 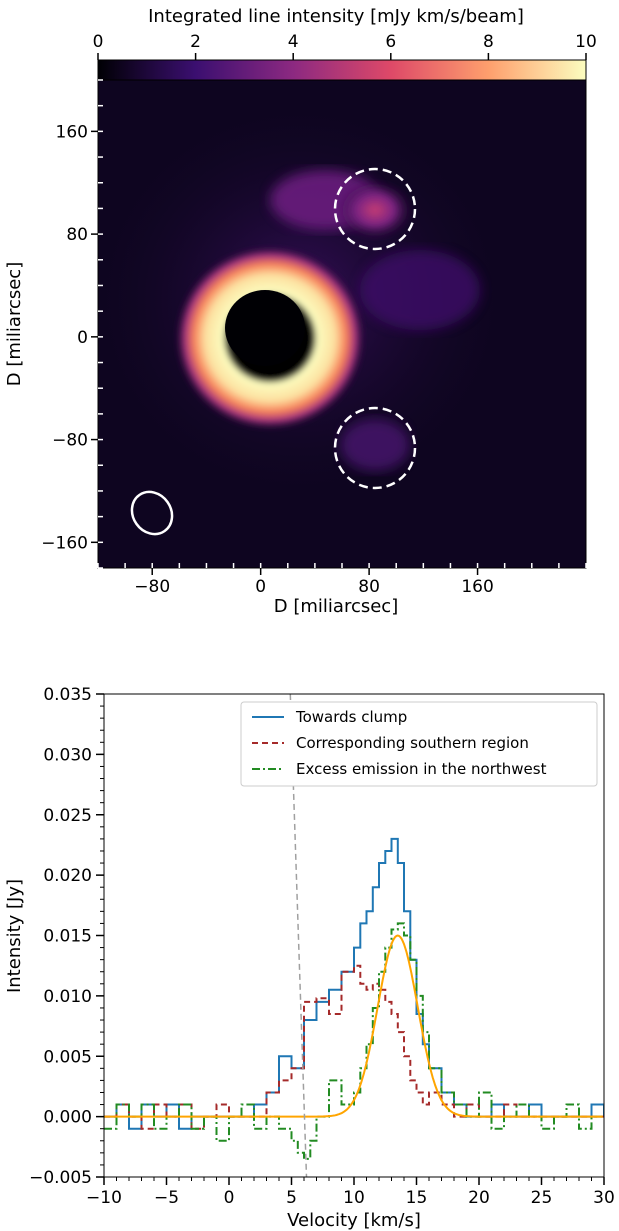 I want to click on spectrum-x-tick-label: 15, so click(x=417, y=1198).